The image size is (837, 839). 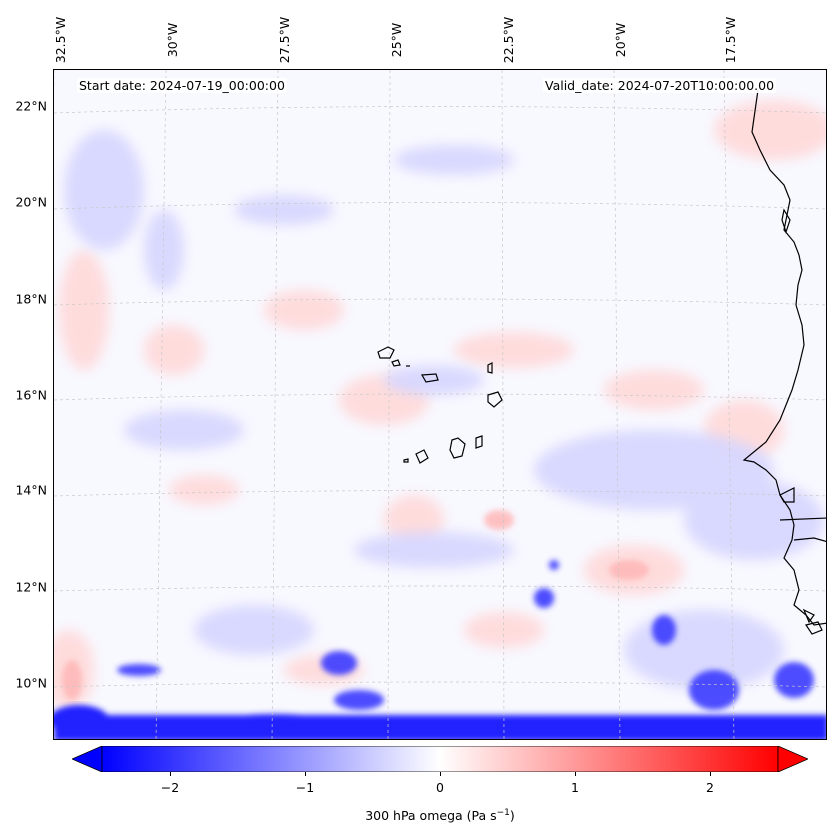 What do you see at coordinates (305, 787) in the screenshot?
I see `colorbar-tick-neg1: −1` at bounding box center [305, 787].